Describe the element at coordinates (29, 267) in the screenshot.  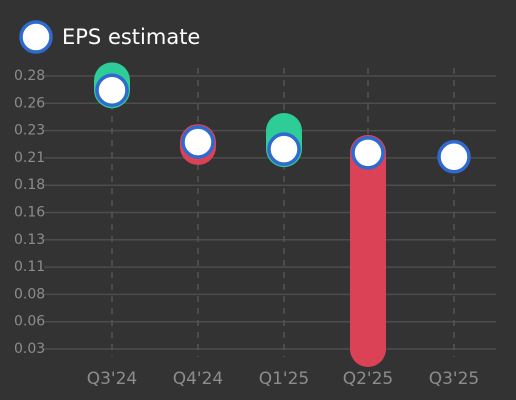
I see `y-tick-label: 0.11` at that location.